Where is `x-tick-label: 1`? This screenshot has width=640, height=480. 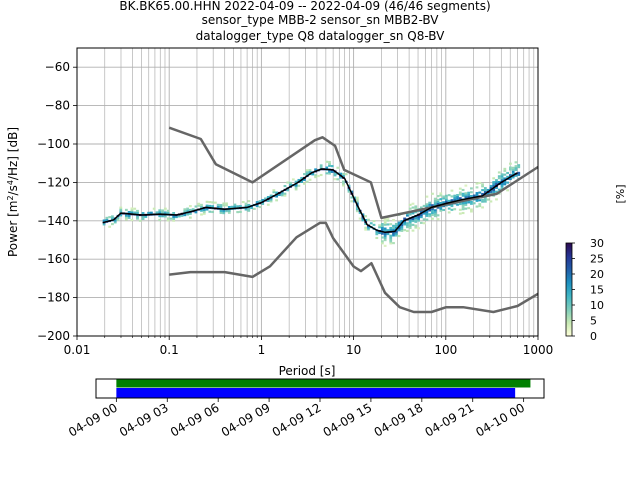
x-tick-label: 1 is located at coordinates (262, 350).